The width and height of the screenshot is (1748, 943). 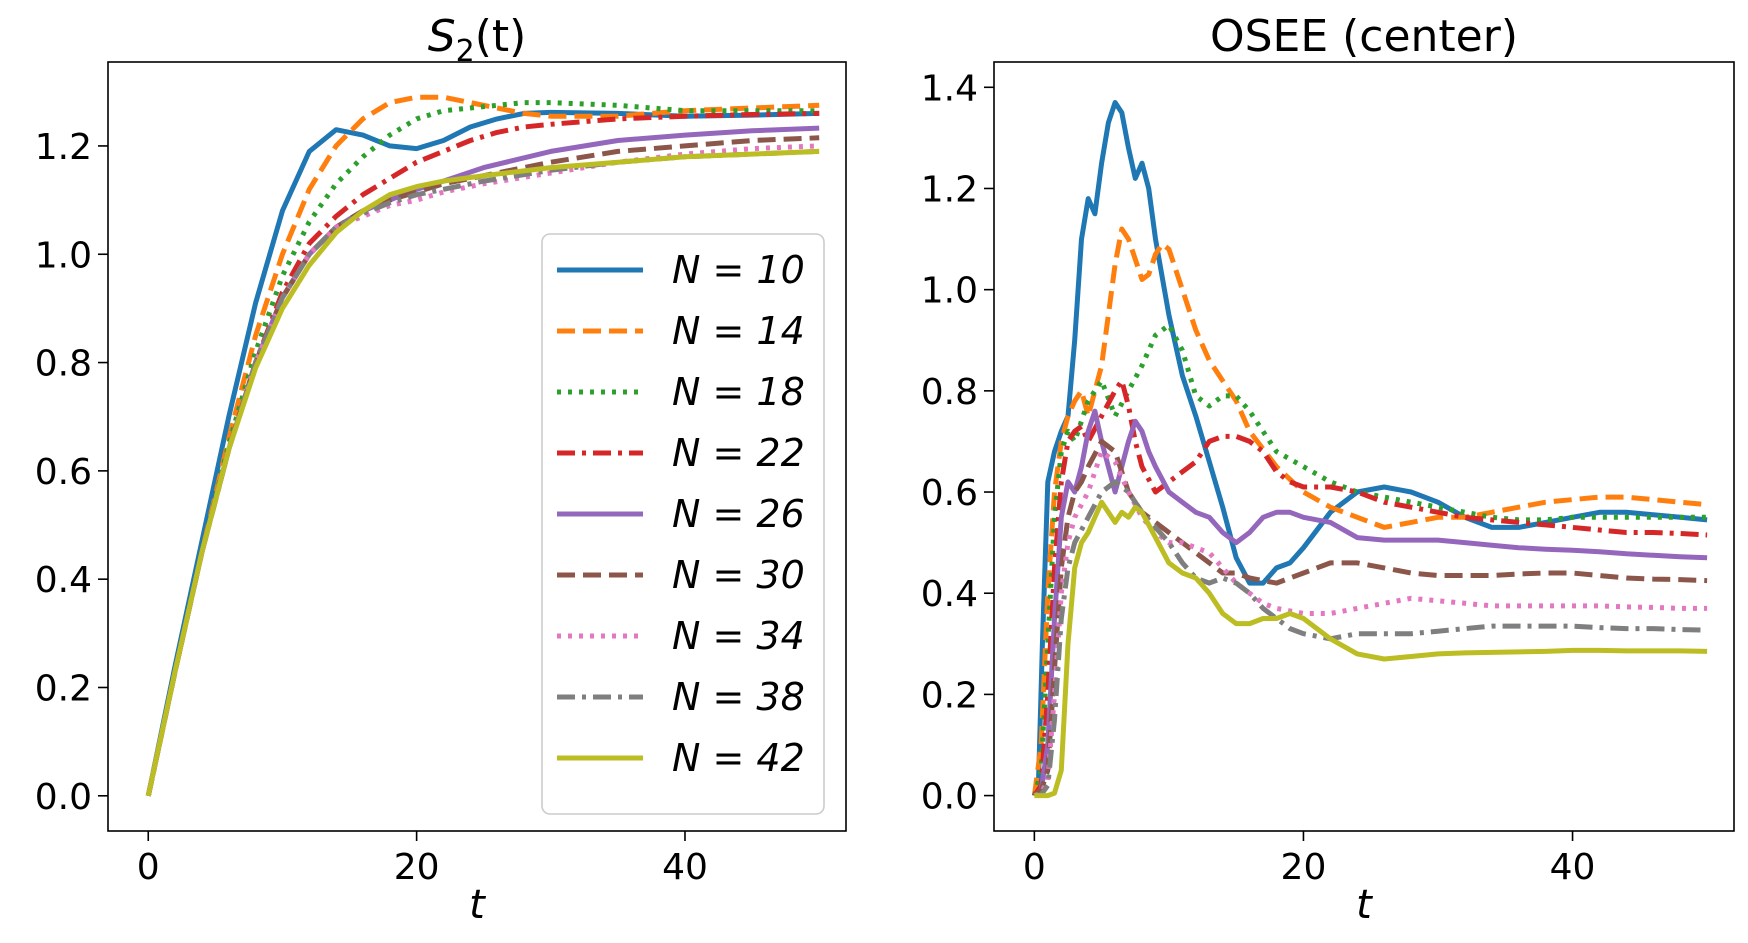 I want to click on left-y-tick-label: 1.0, so click(x=63, y=255).